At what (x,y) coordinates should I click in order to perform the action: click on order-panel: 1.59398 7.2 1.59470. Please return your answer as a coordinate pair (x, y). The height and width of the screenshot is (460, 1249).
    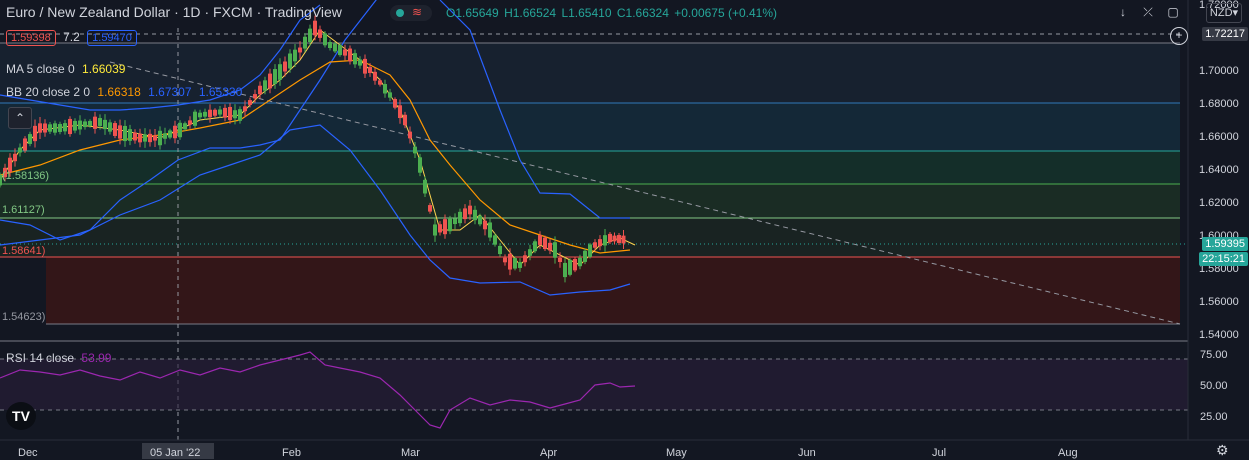
    Looking at the image, I should click on (71, 38).